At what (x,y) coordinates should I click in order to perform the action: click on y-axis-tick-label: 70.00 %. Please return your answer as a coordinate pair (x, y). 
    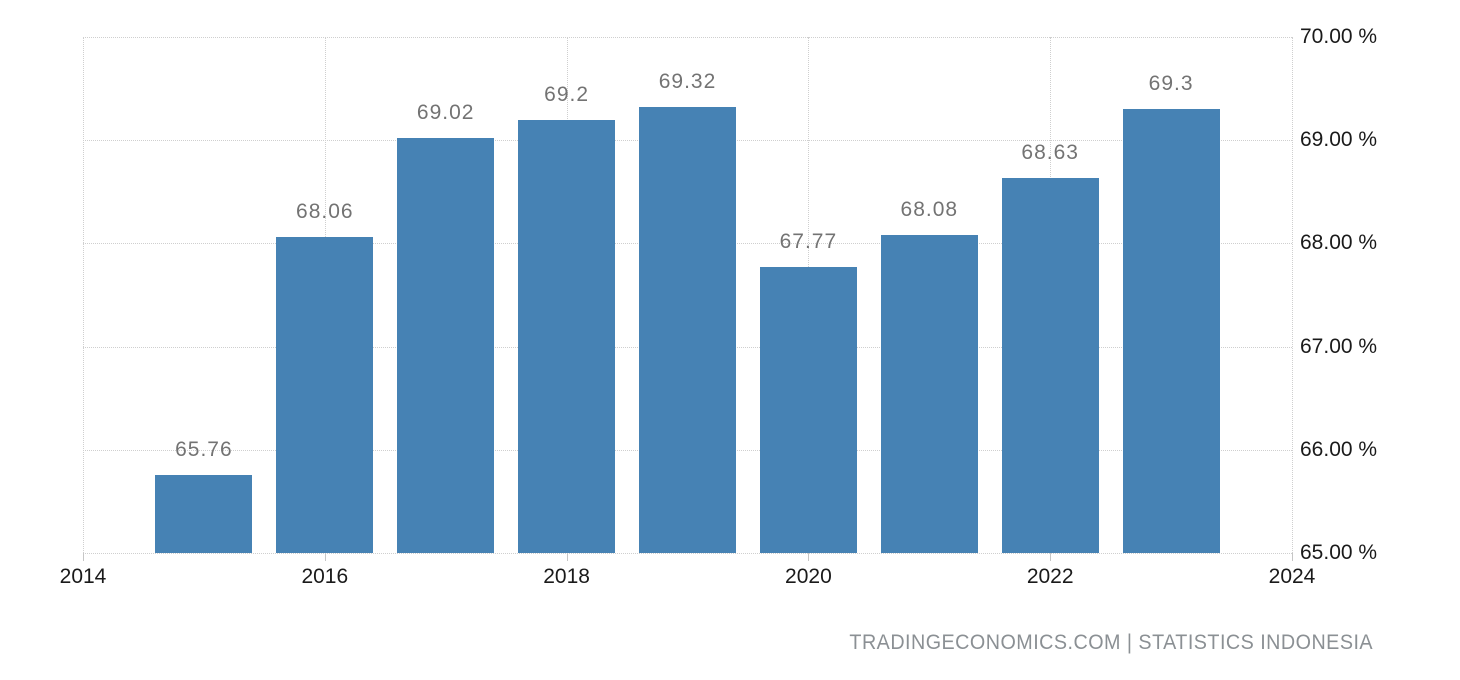
    Looking at the image, I should click on (1339, 36).